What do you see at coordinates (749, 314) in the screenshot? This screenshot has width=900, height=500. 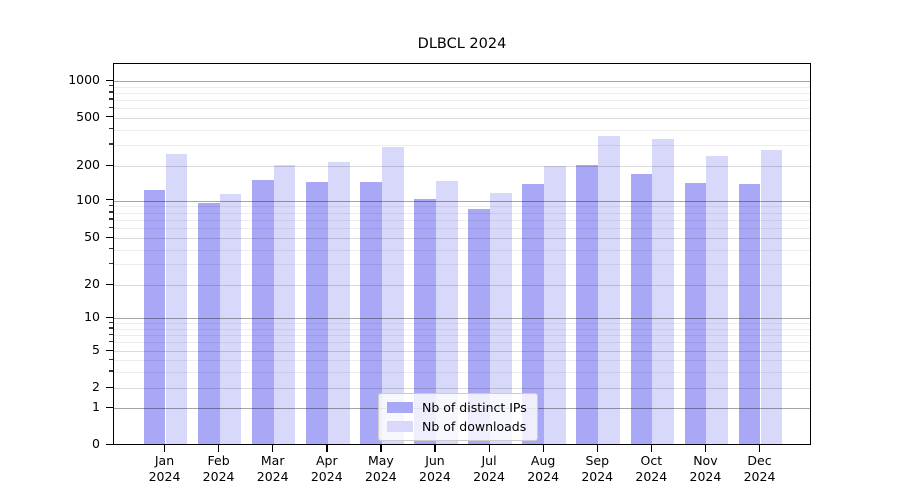 I see `bar-nb-of-distinct-ips-dec` at bounding box center [749, 314].